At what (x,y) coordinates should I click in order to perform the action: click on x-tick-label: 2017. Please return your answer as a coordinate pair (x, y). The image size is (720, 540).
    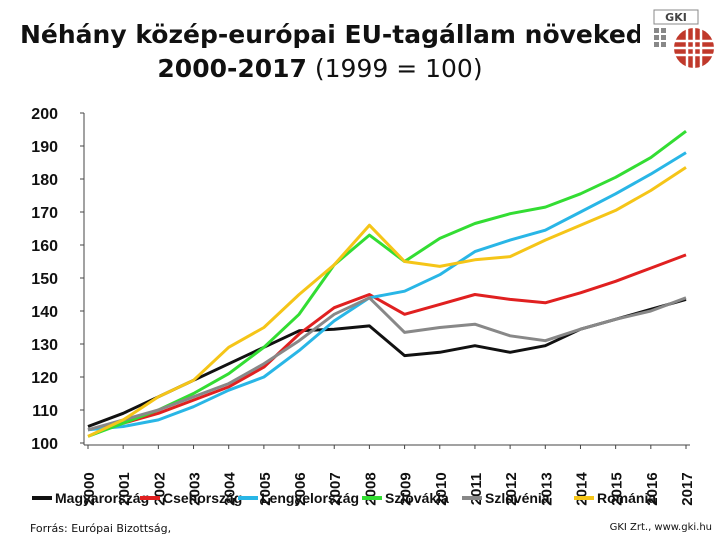
    Looking at the image, I should click on (687, 488).